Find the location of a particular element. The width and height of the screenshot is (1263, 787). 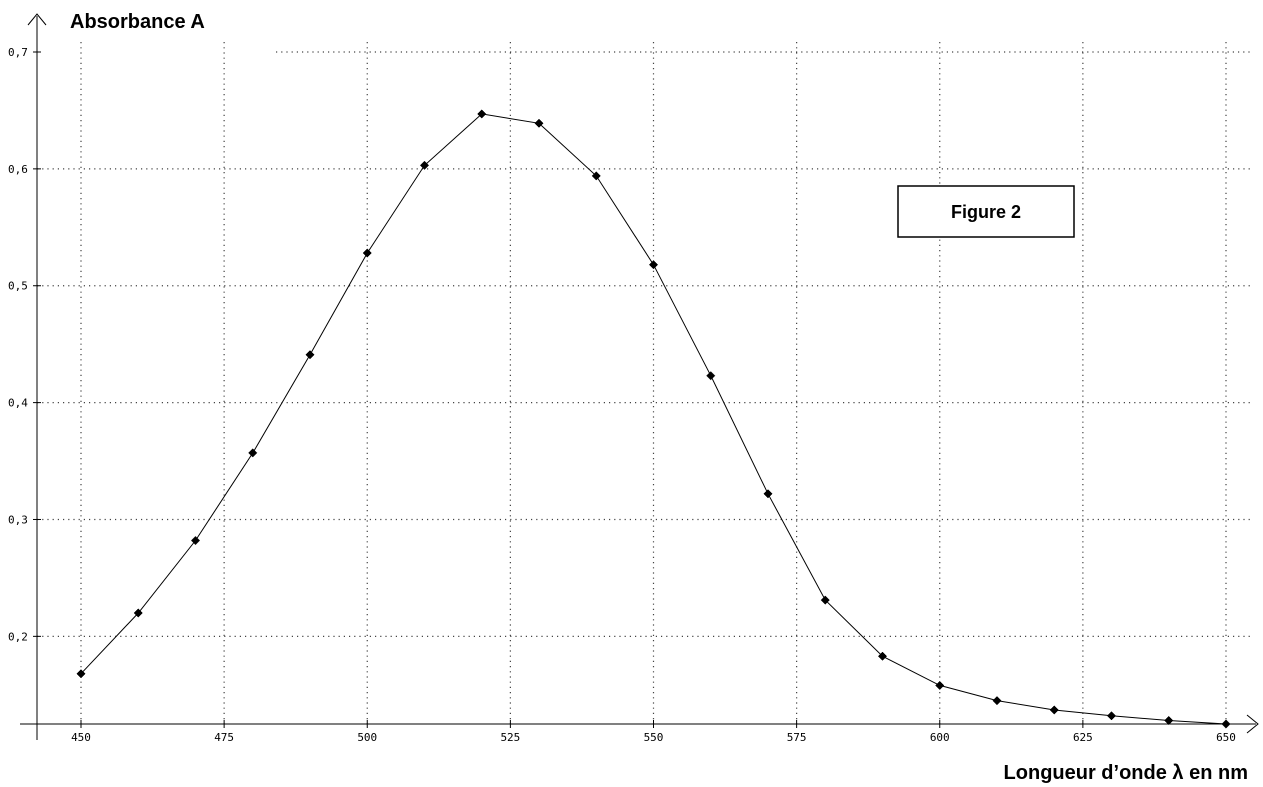

y-tick-label: 0,2 is located at coordinates (18, 636).